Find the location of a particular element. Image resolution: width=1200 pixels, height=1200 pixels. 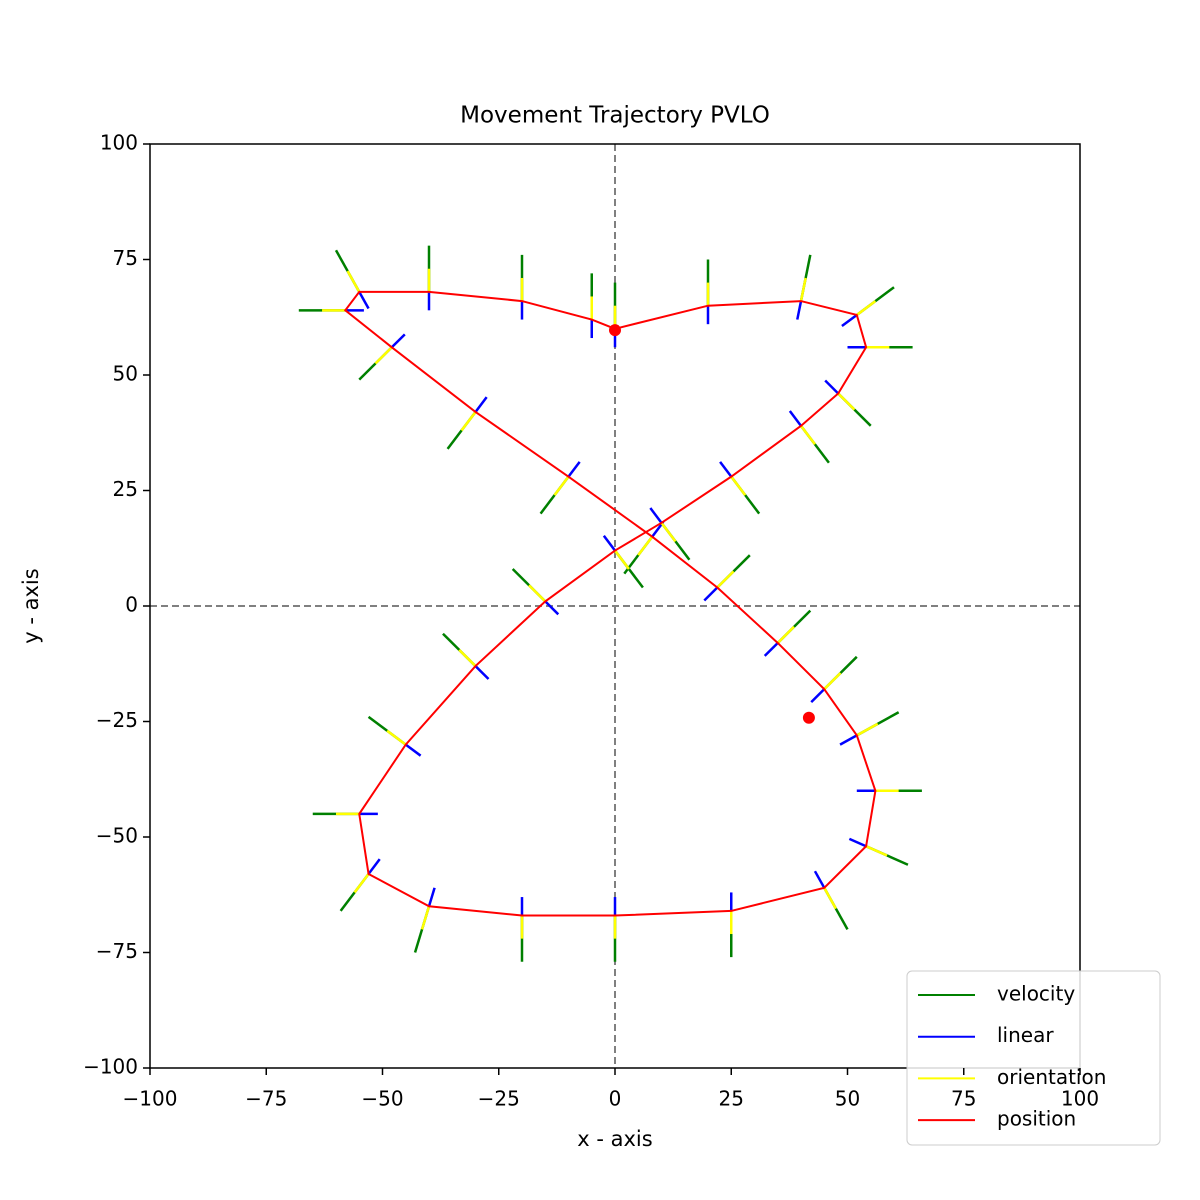

y-tick-label: −100 is located at coordinates (110, 1067).